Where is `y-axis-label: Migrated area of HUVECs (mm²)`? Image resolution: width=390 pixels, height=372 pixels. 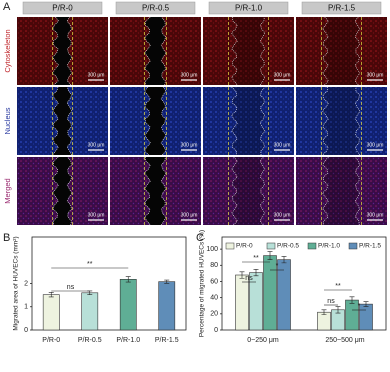
y-axis-label: Migrated area of HUVECs (mm²) is located at coordinates (16, 283).